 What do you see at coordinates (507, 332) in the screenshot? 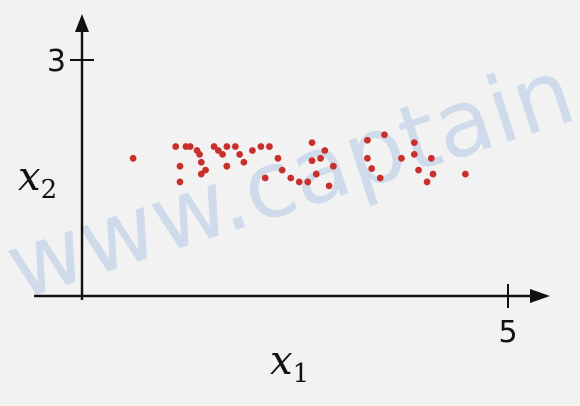
I see `x-tick-label: 5` at bounding box center [507, 332].